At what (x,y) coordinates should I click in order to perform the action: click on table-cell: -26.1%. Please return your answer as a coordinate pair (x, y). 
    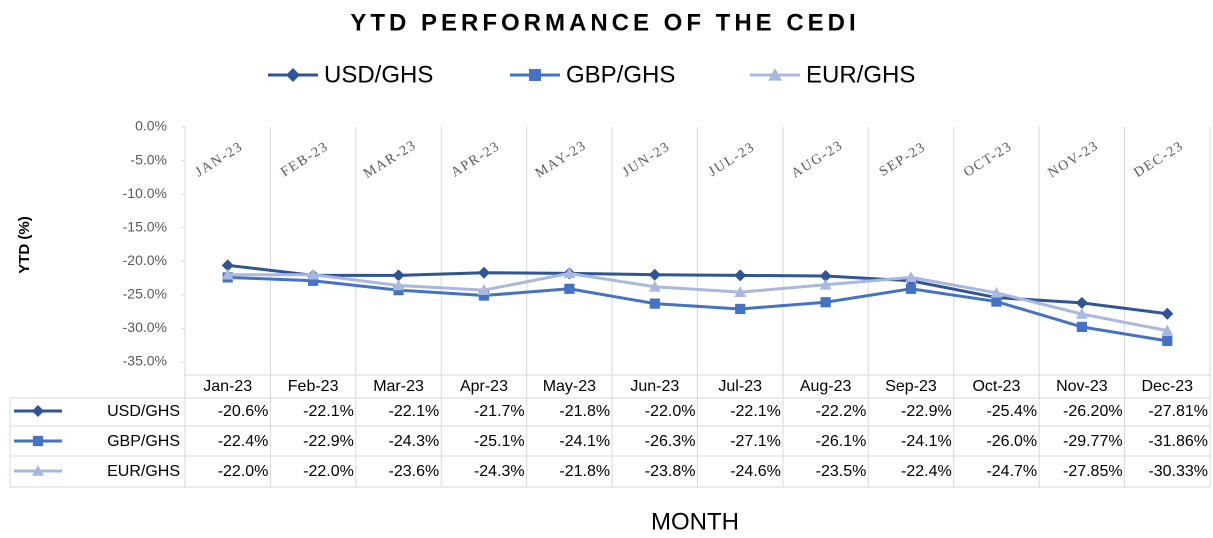
    Looking at the image, I should click on (841, 441).